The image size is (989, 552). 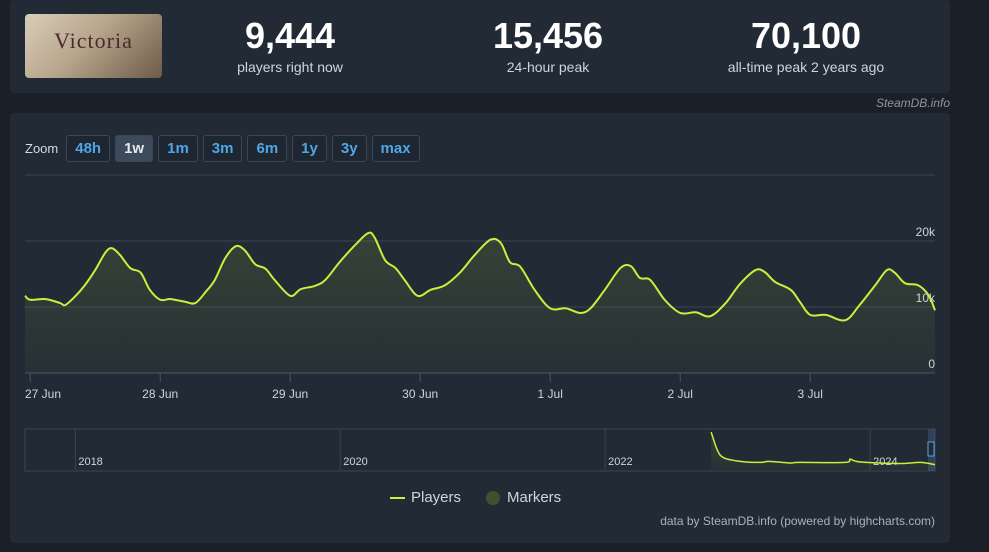 I want to click on stat-label: players right now, so click(x=290, y=67).